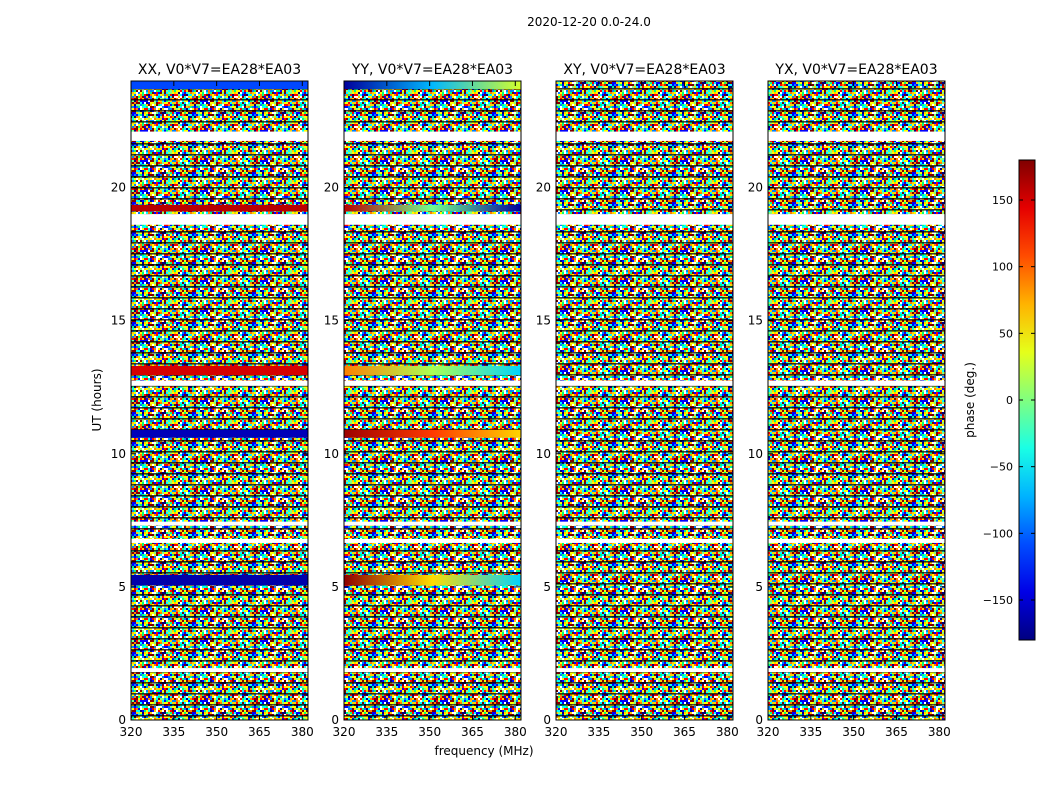 Image resolution: width=1050 pixels, height=800 pixels. I want to click on panel-3-time-gaps, so click(644, 400).